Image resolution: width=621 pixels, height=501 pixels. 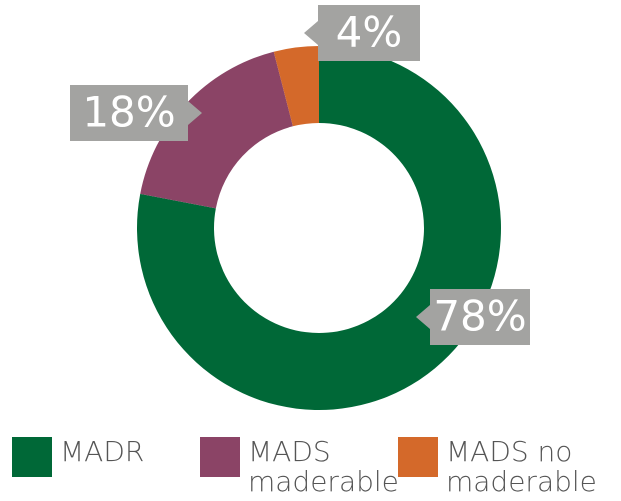 What do you see at coordinates (323, 466) in the screenshot?
I see `legend-label: MADS maderable` at bounding box center [323, 466].